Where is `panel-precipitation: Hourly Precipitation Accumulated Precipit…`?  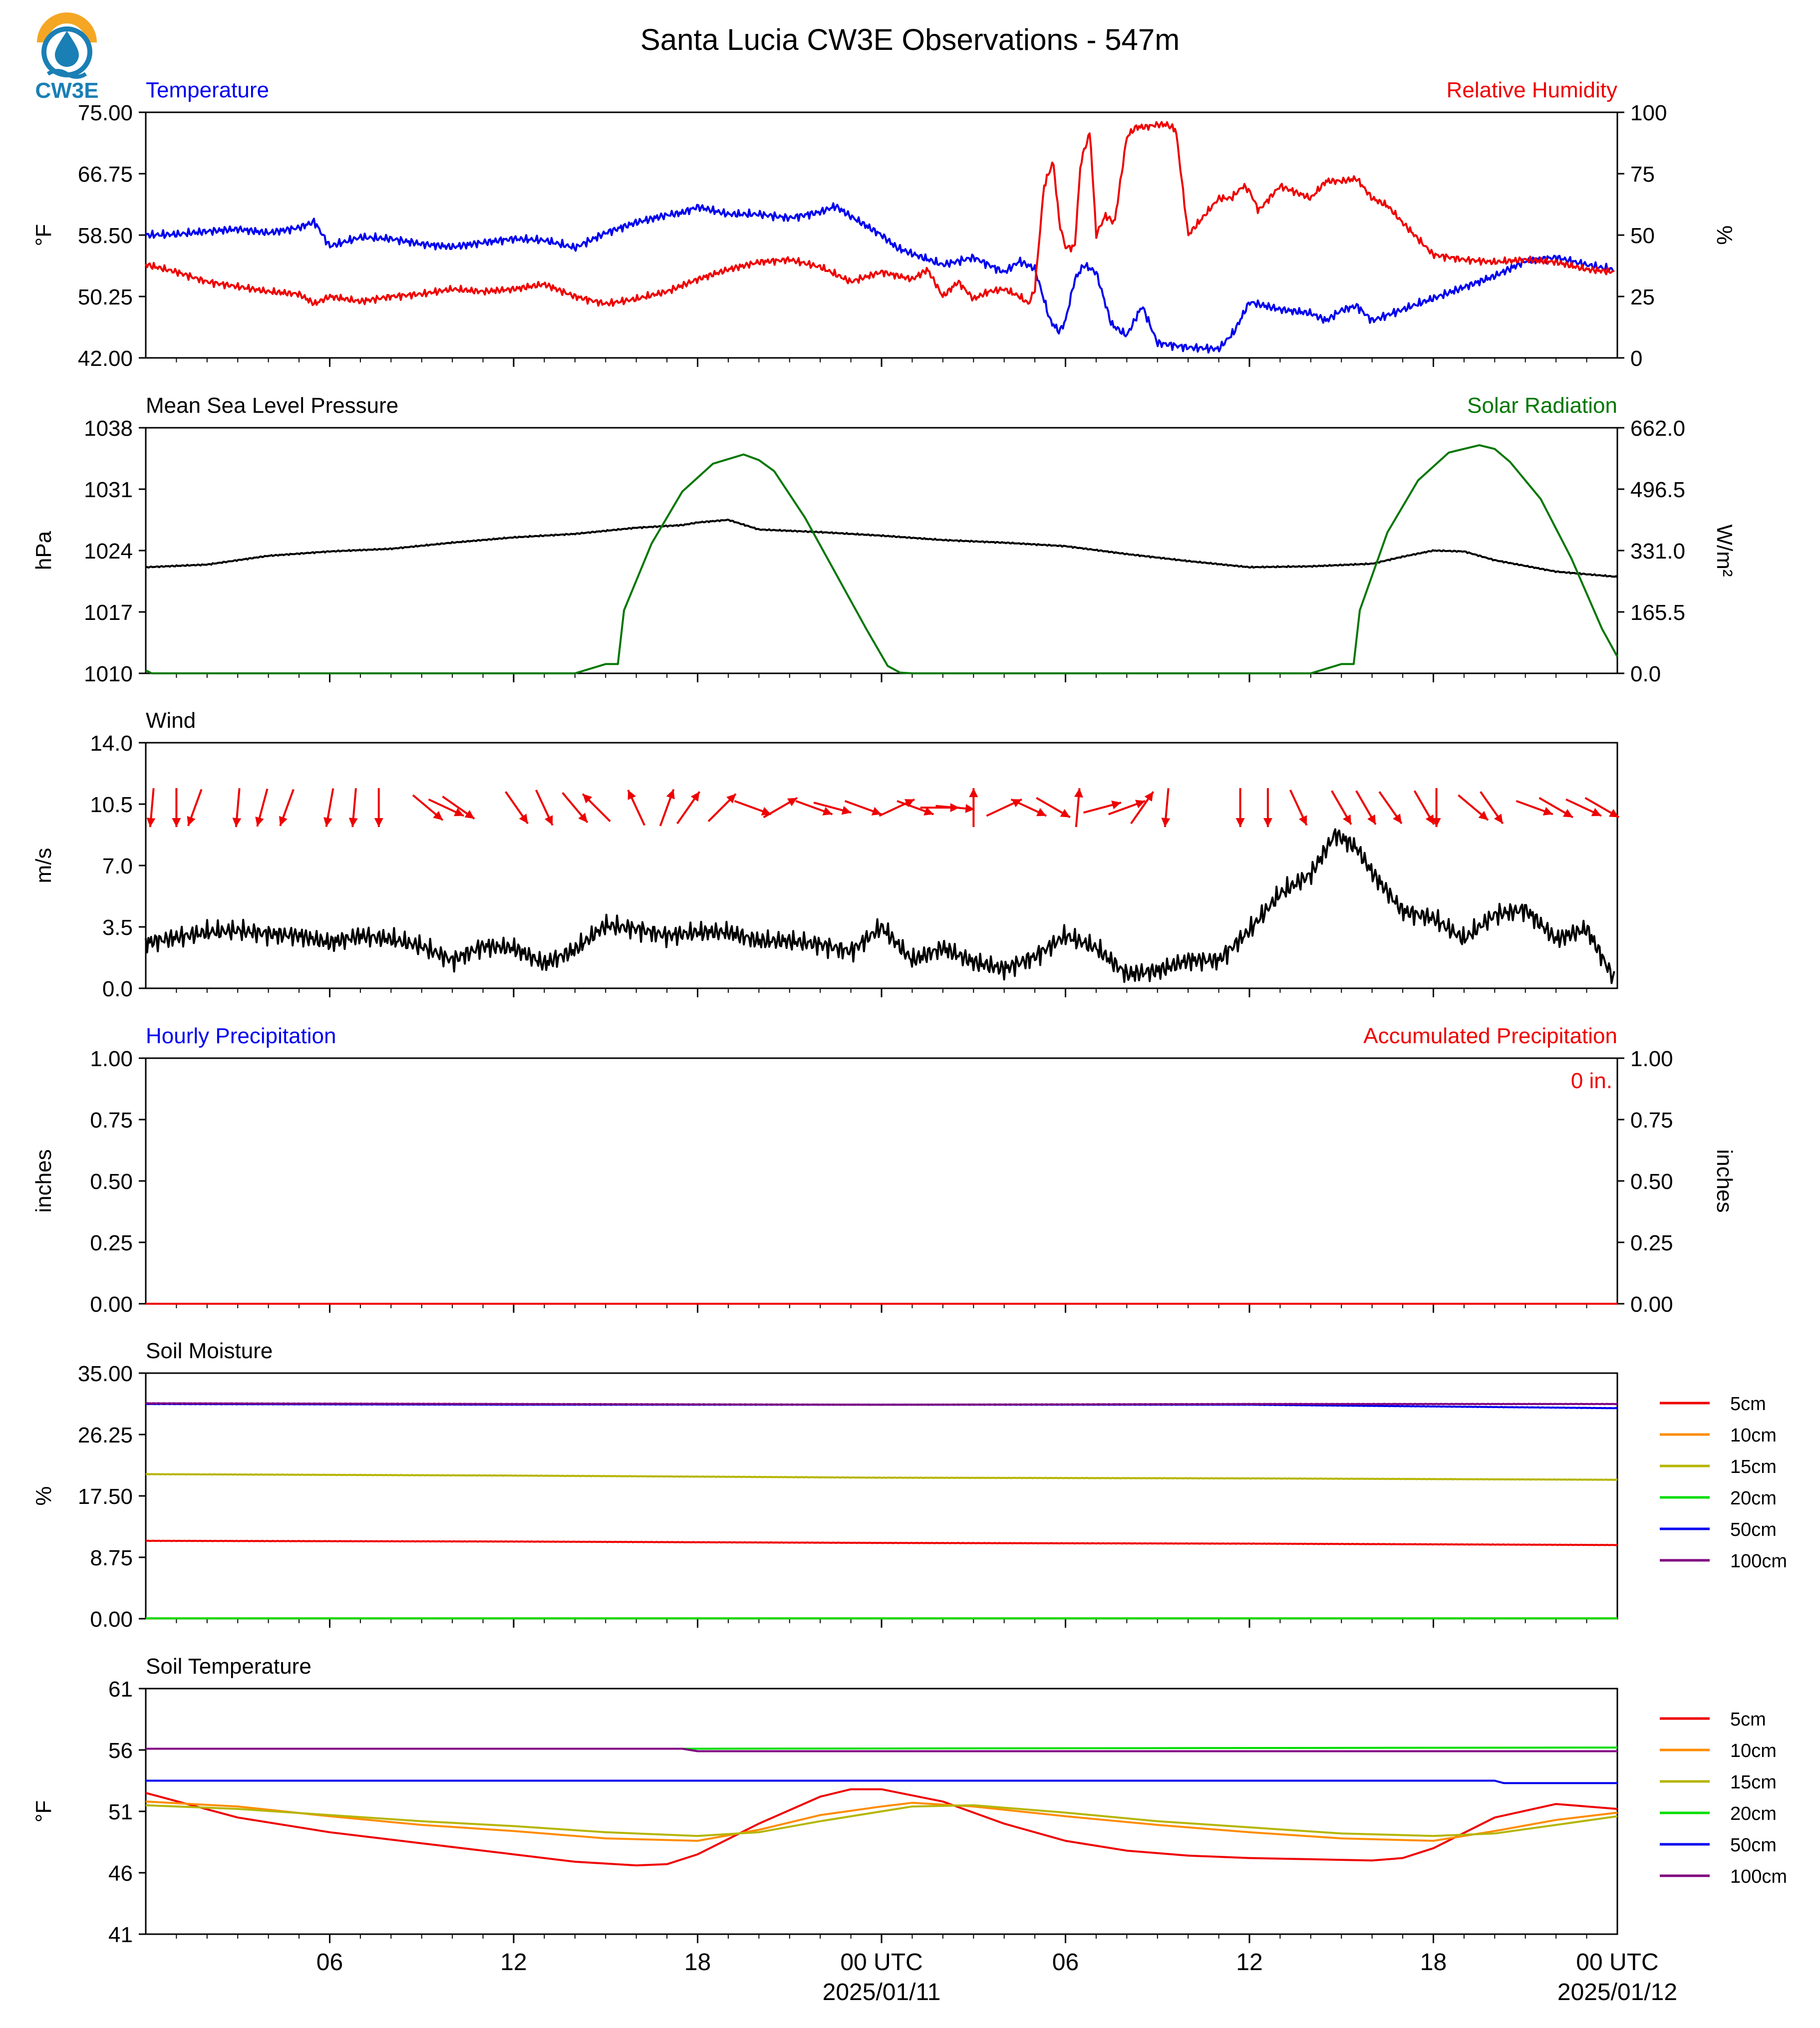 panel-precipitation: Hourly Precipitation Accumulated Precipit… is located at coordinates (884, 1170).